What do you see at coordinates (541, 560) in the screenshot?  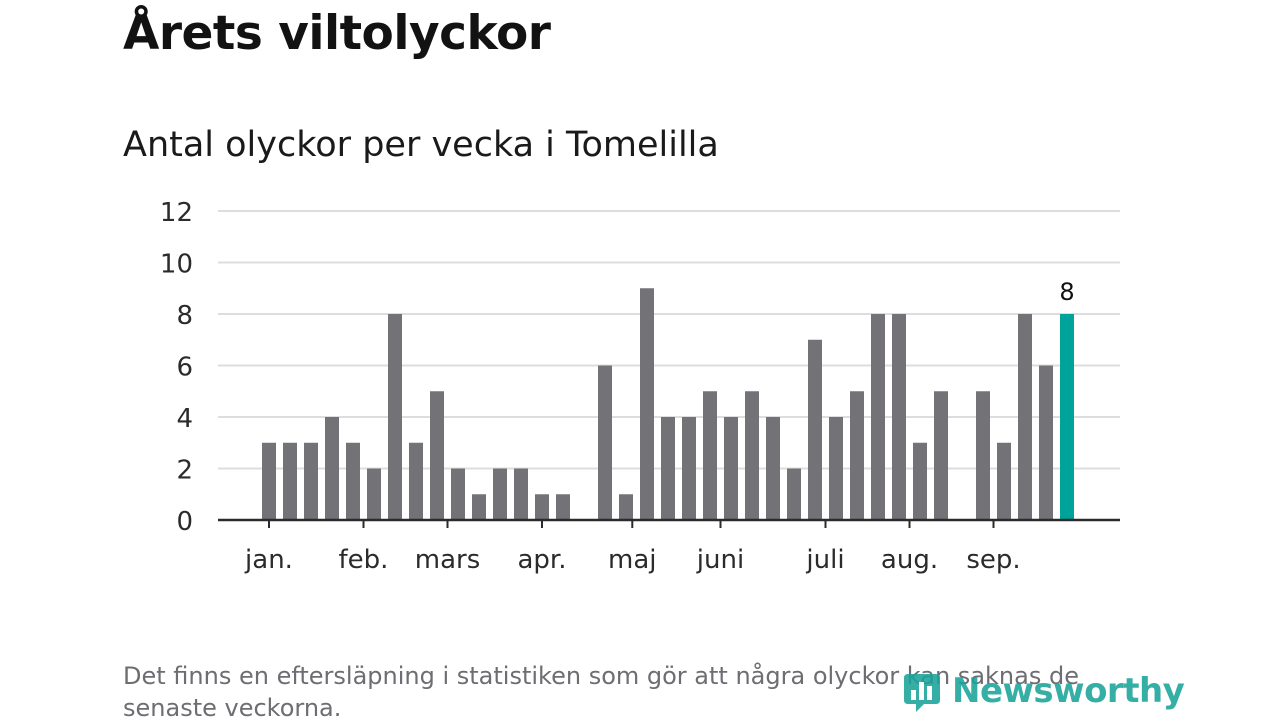 I see `x-tick-label: apr.` at bounding box center [541, 560].